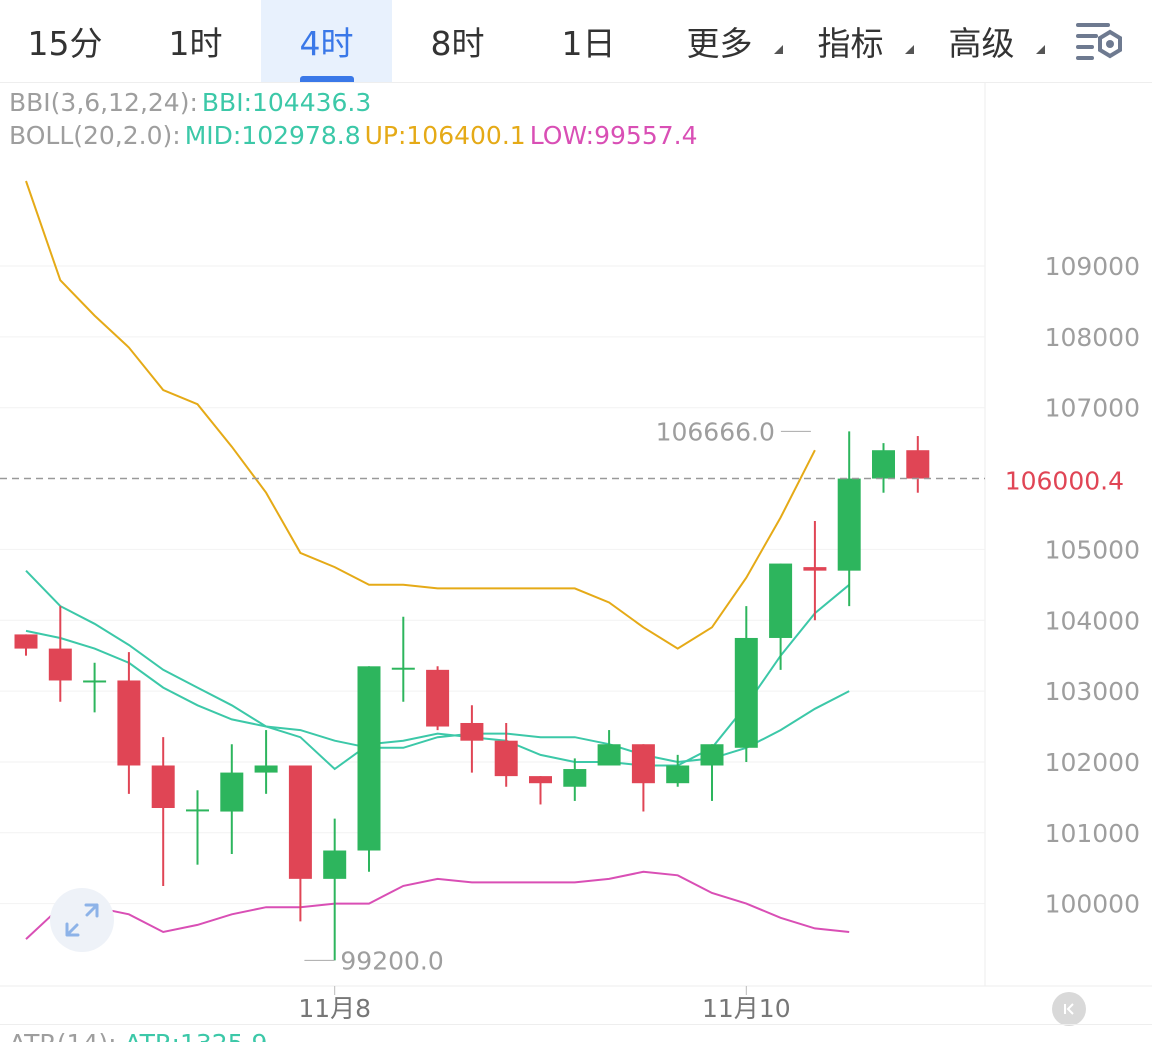 Image resolution: width=1152 pixels, height=1042 pixels. I want to click on boll-up-value: UP:106400.1, so click(445, 135).